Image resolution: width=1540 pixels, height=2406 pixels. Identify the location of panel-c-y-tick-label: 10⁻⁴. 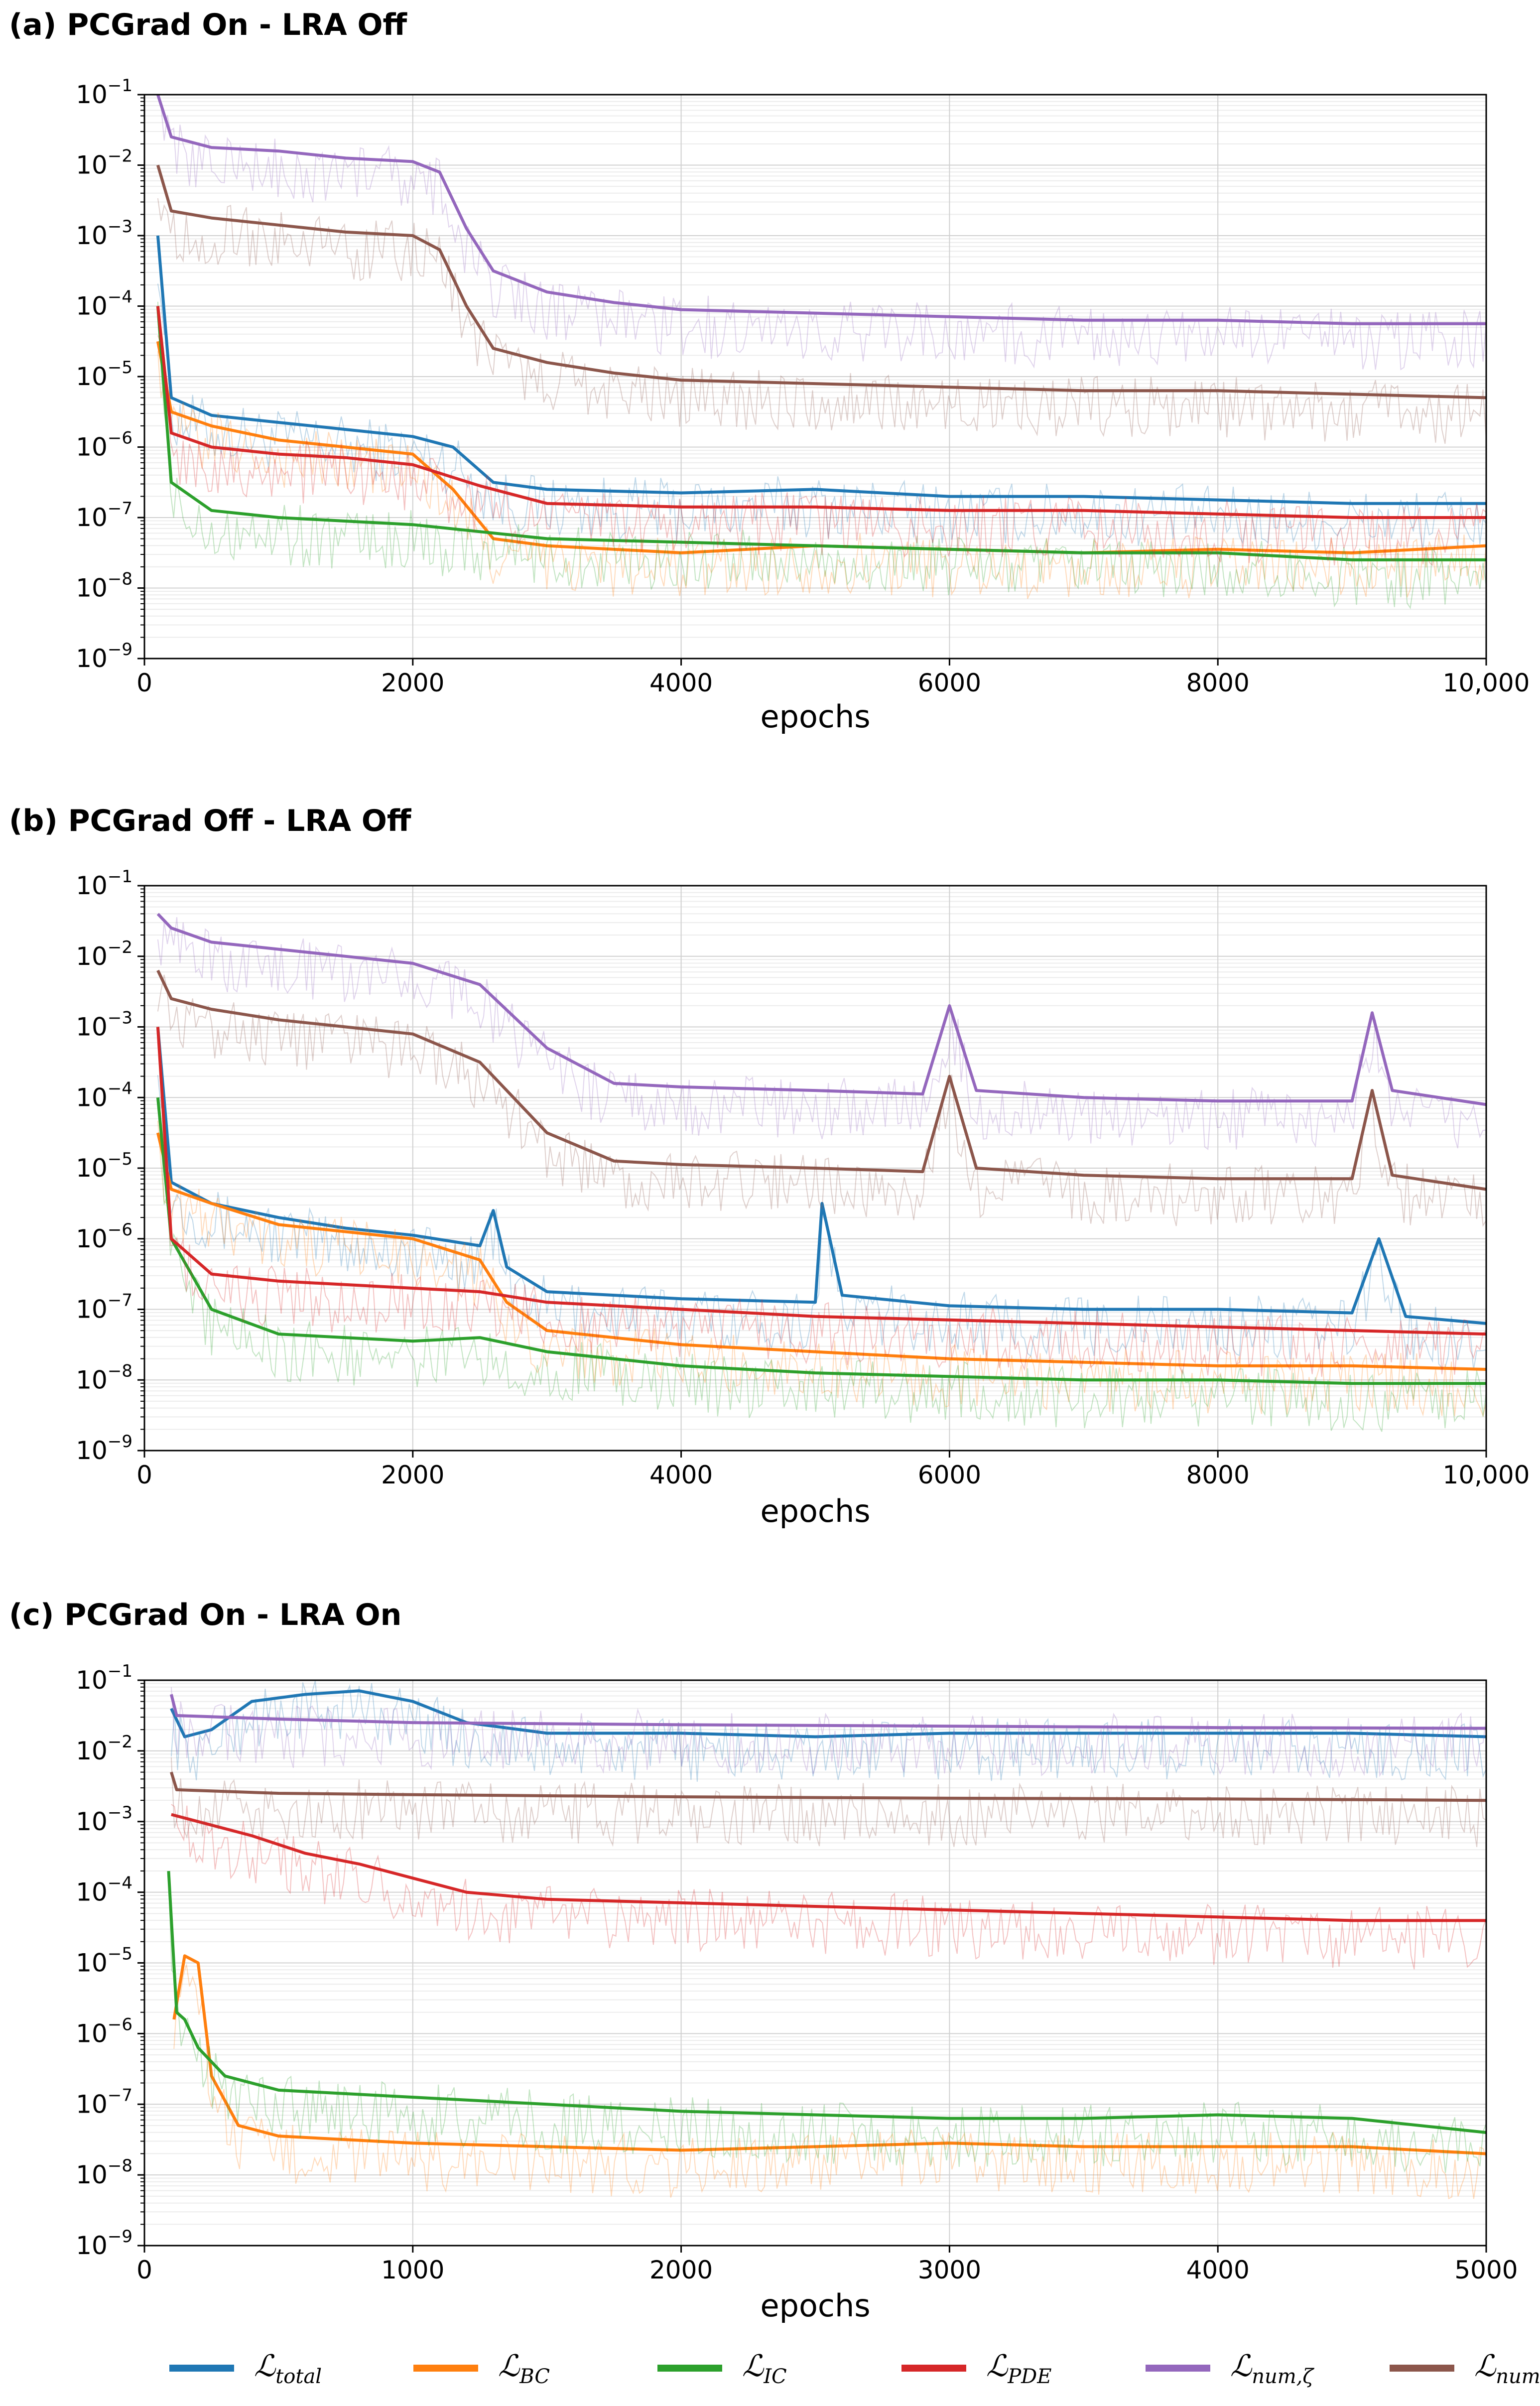
(104, 1890).